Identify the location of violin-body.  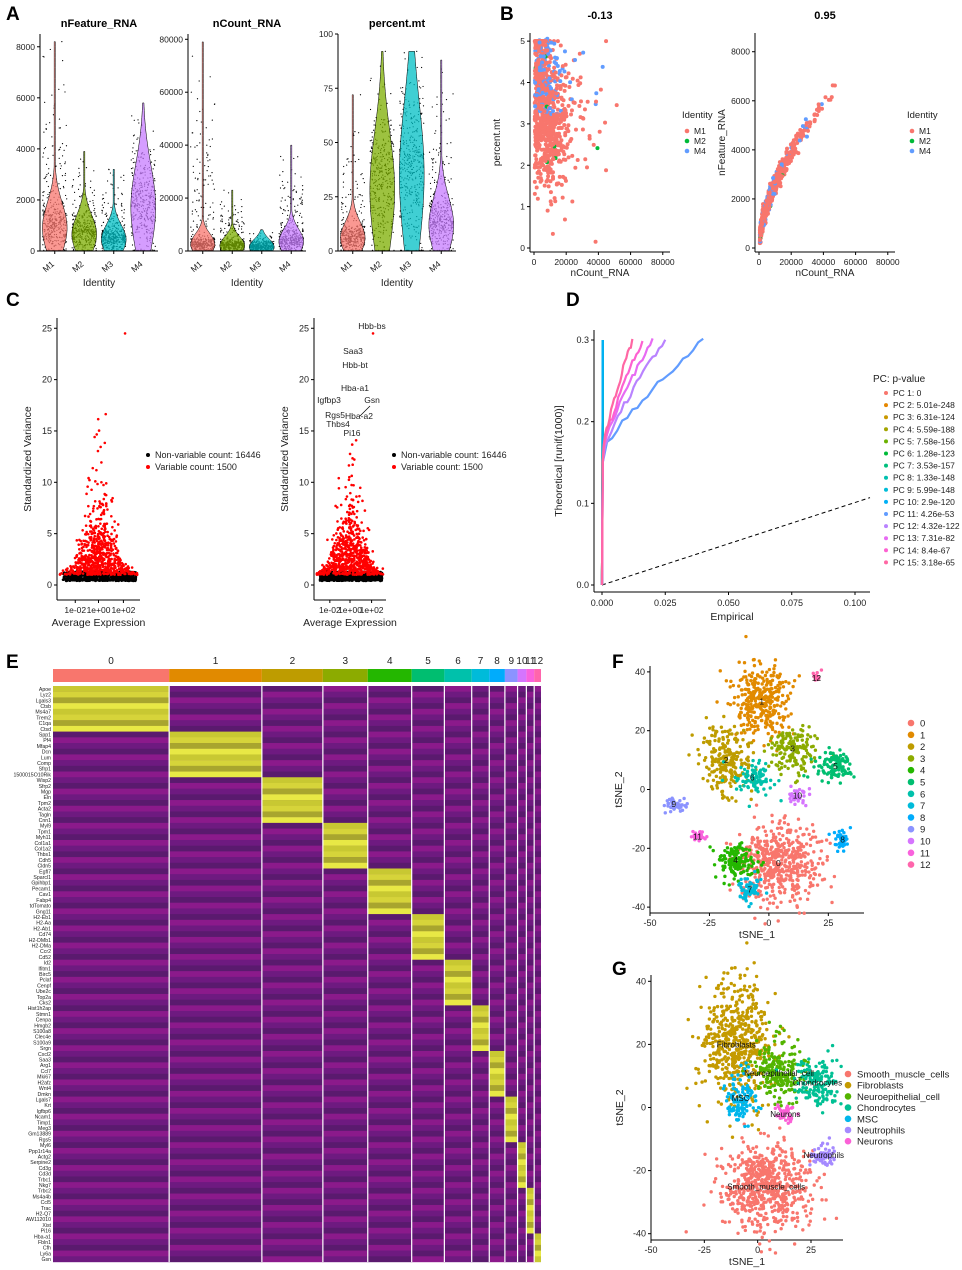
(441, 155).